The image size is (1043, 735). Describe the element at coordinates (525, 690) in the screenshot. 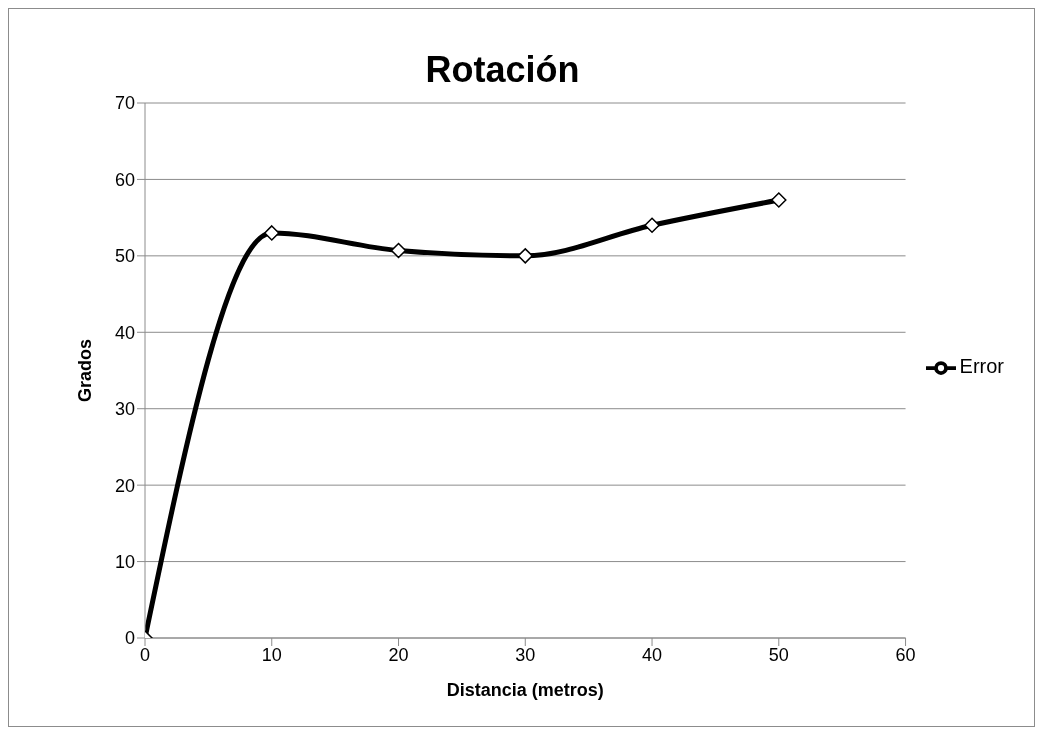

I see `x-axis-title: Distancia (metros)` at that location.